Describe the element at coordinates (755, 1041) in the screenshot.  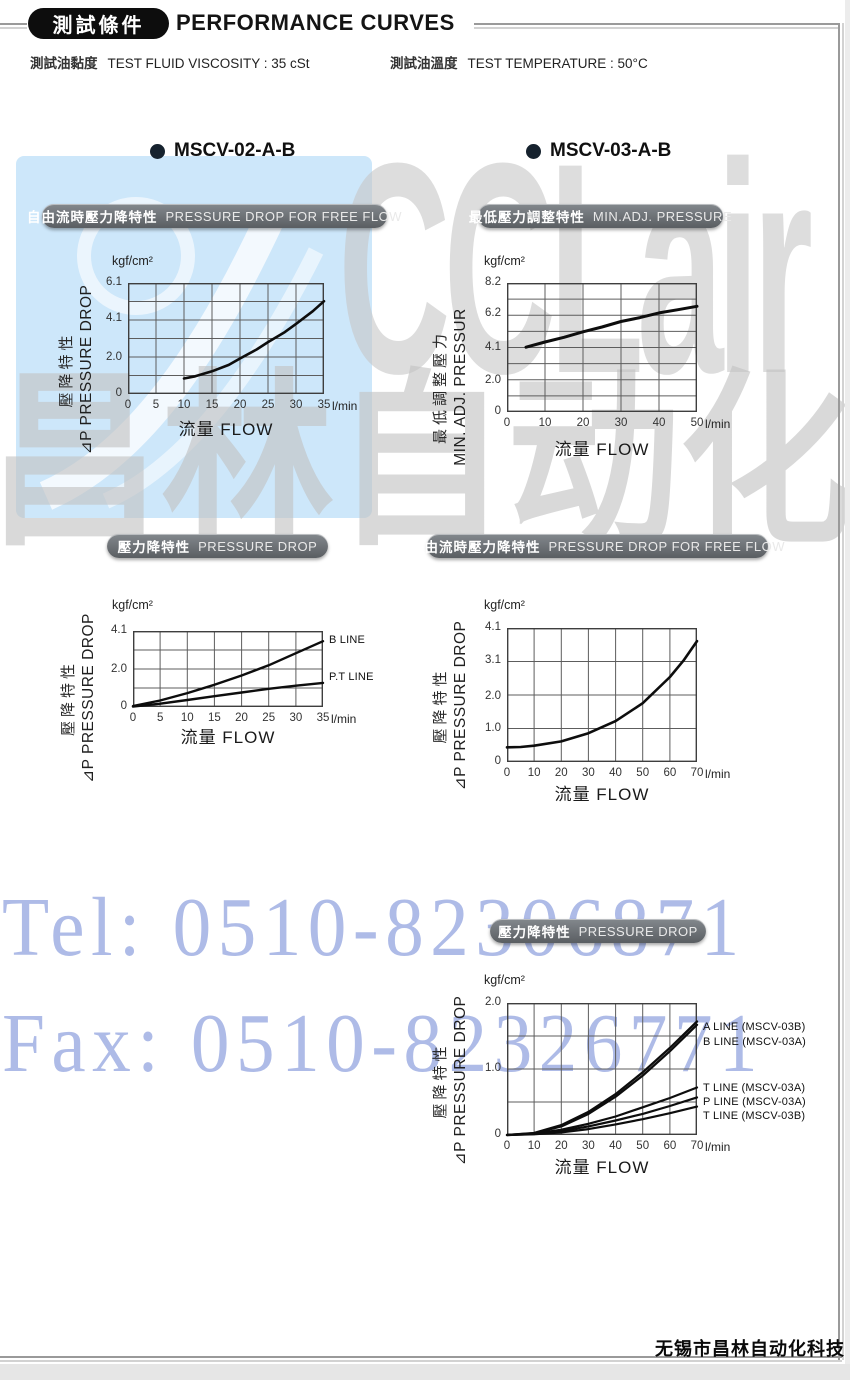
I see `series-label: B LINE (MSCV-03A)` at that location.